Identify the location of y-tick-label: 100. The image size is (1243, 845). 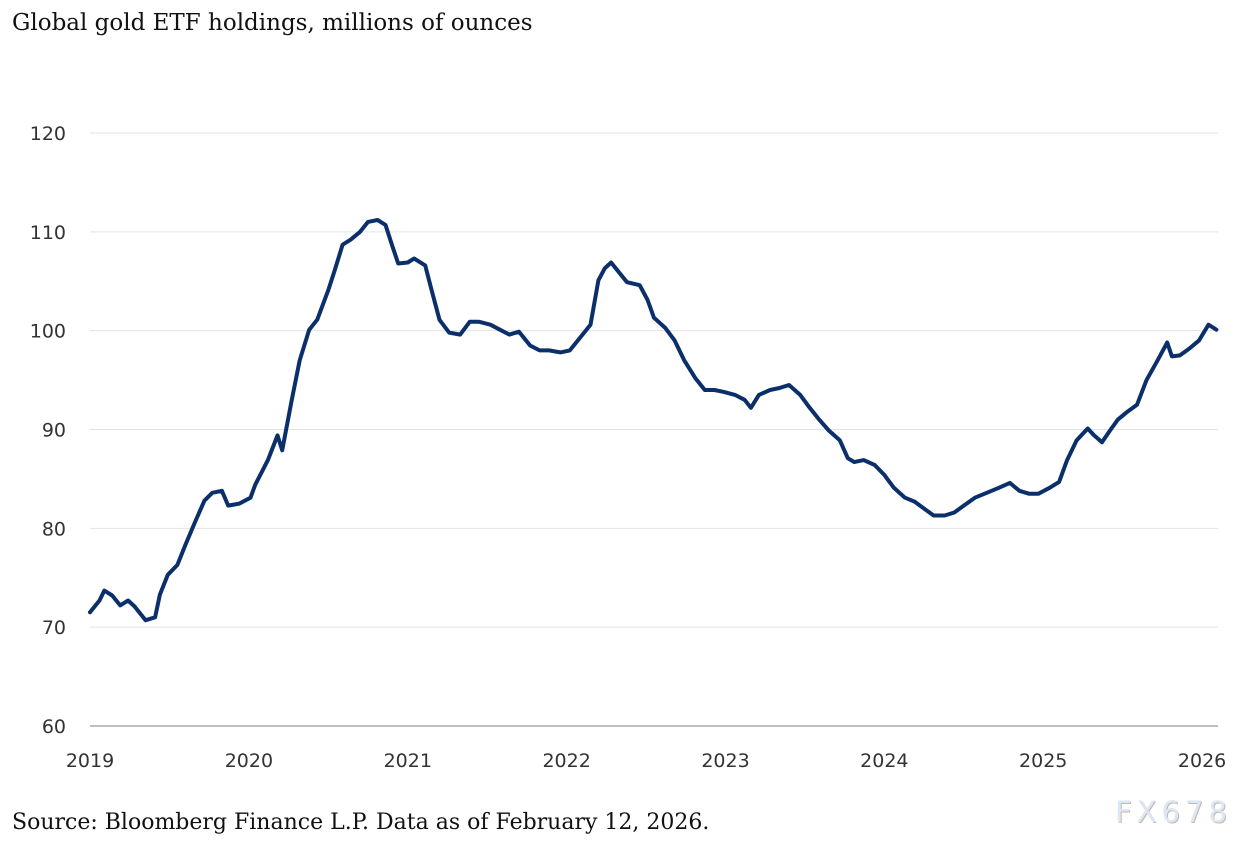
(48, 332).